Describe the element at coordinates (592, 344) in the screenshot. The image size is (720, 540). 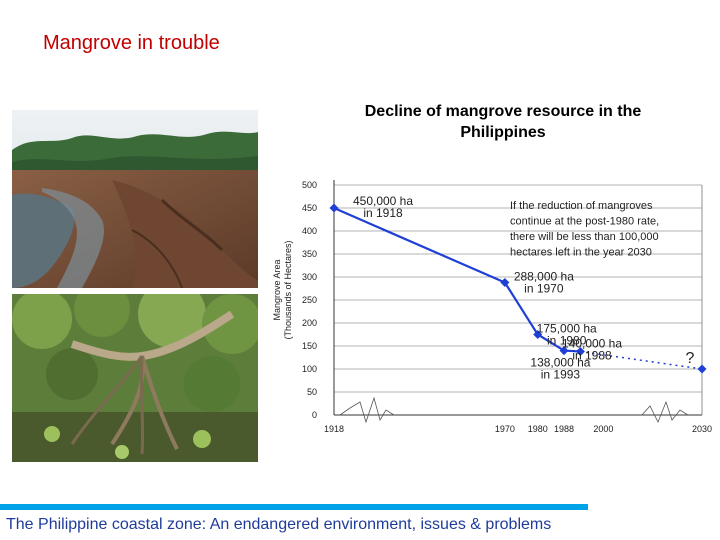
I see `data-label: 140,000 ha` at that location.